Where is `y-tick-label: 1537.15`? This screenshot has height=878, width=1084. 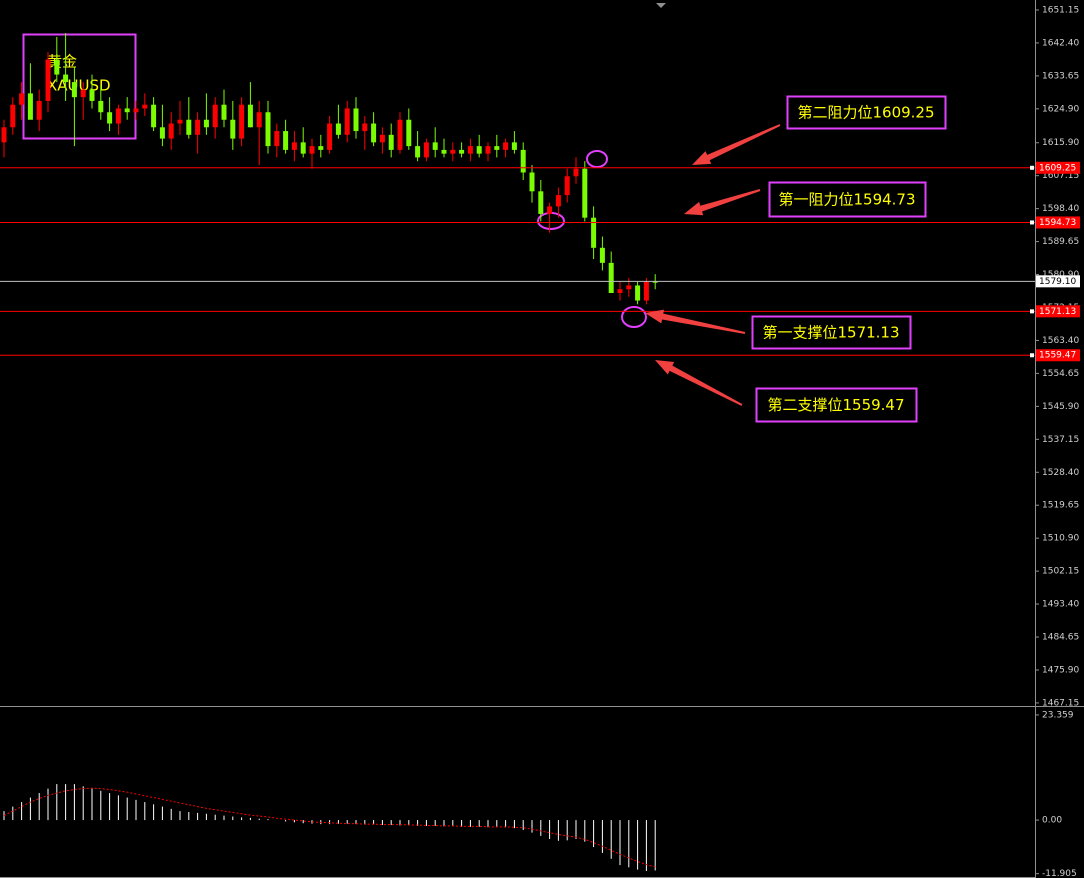
y-tick-label: 1537.15 is located at coordinates (1060, 440).